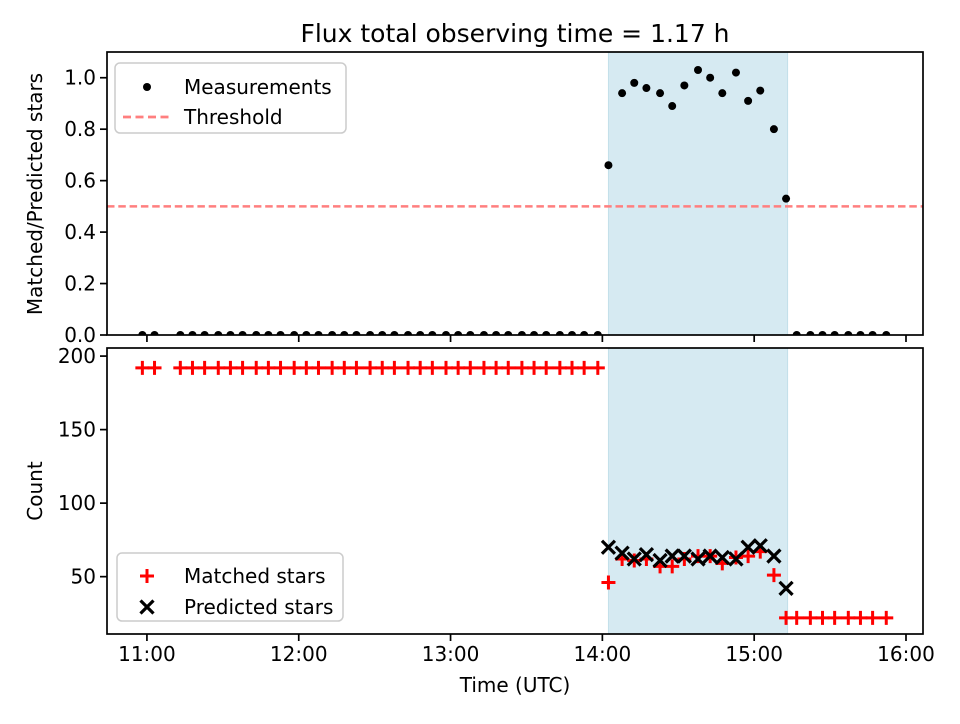 The width and height of the screenshot is (960, 724). I want to click on legend-plus-marker, so click(147, 576).